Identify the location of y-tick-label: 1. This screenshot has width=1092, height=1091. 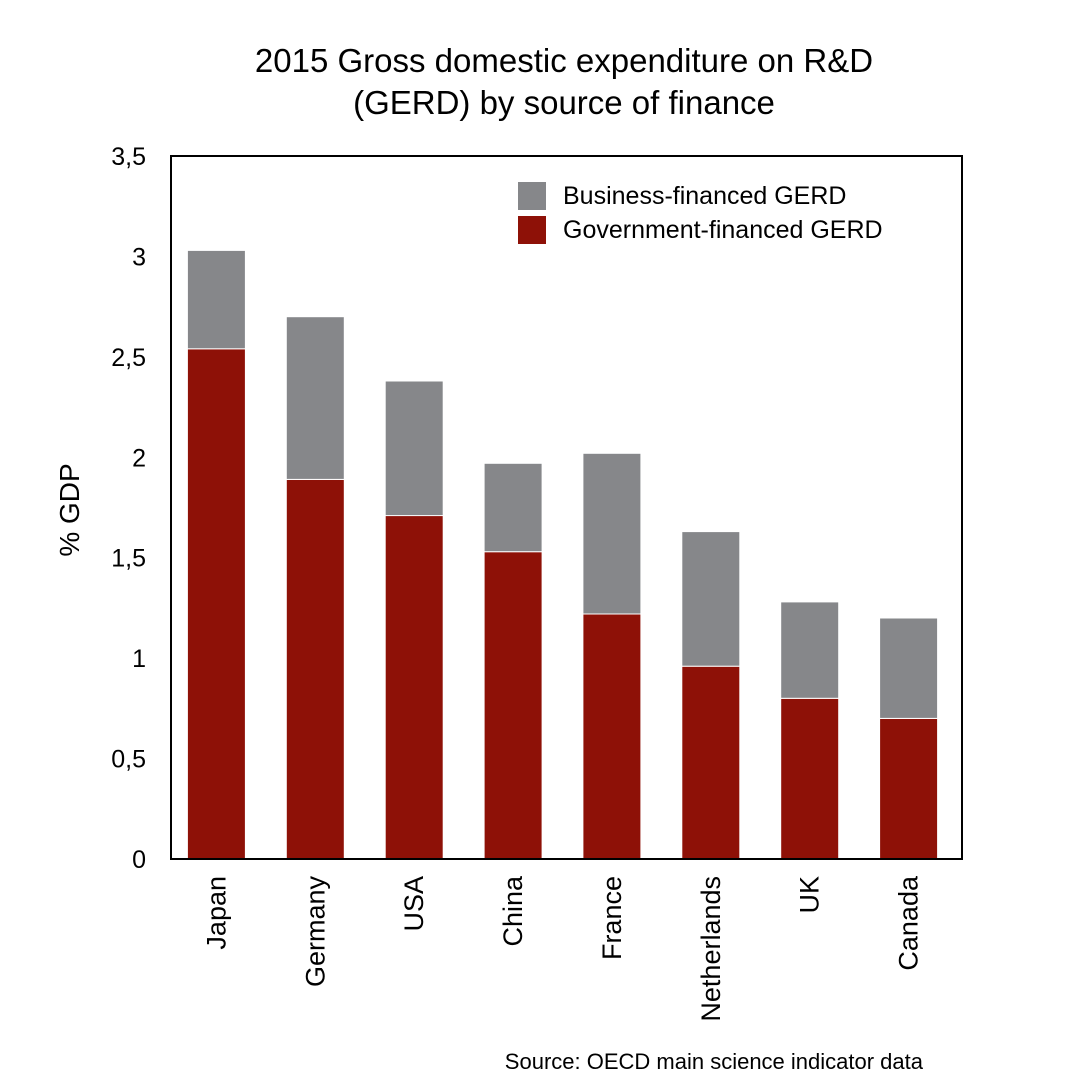
(139, 659).